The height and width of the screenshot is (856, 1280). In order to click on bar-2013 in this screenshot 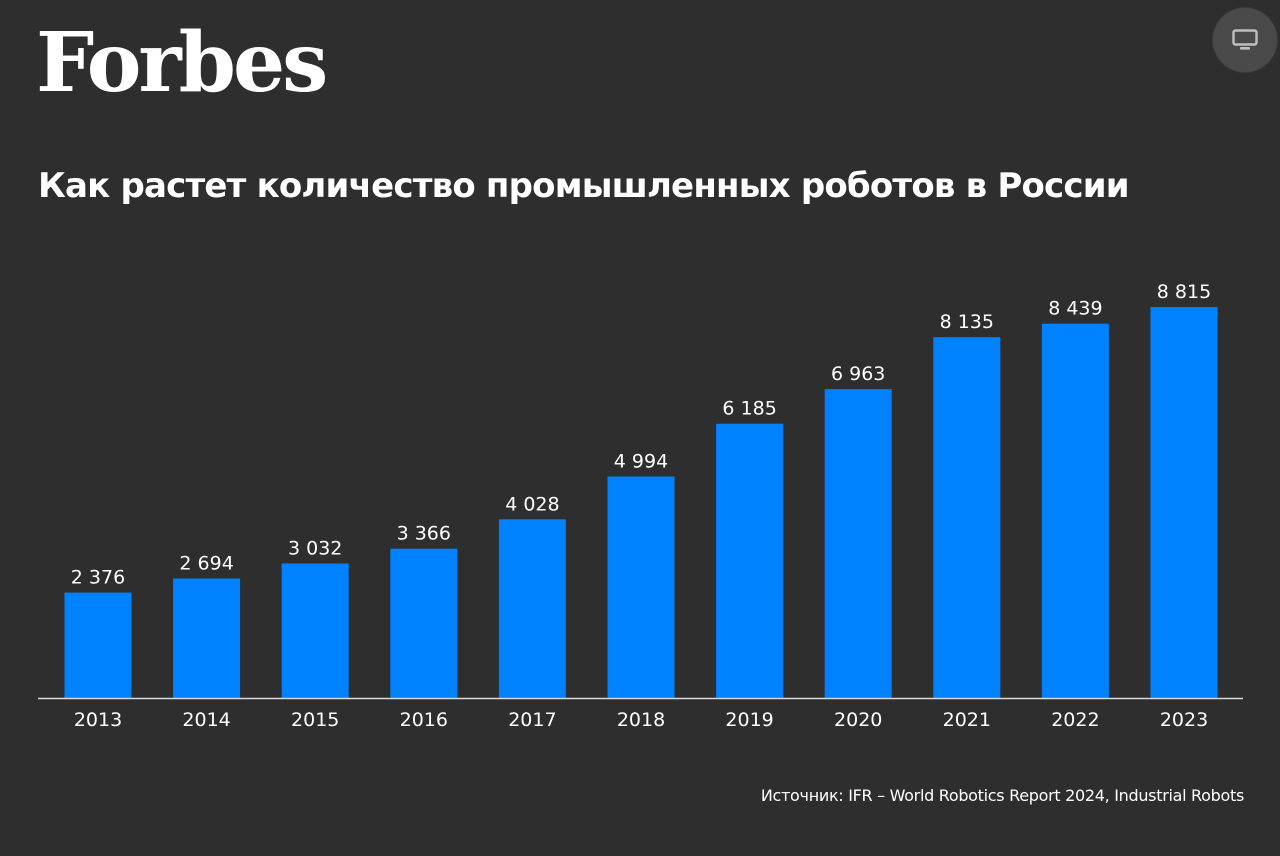, I will do `click(98, 645)`.